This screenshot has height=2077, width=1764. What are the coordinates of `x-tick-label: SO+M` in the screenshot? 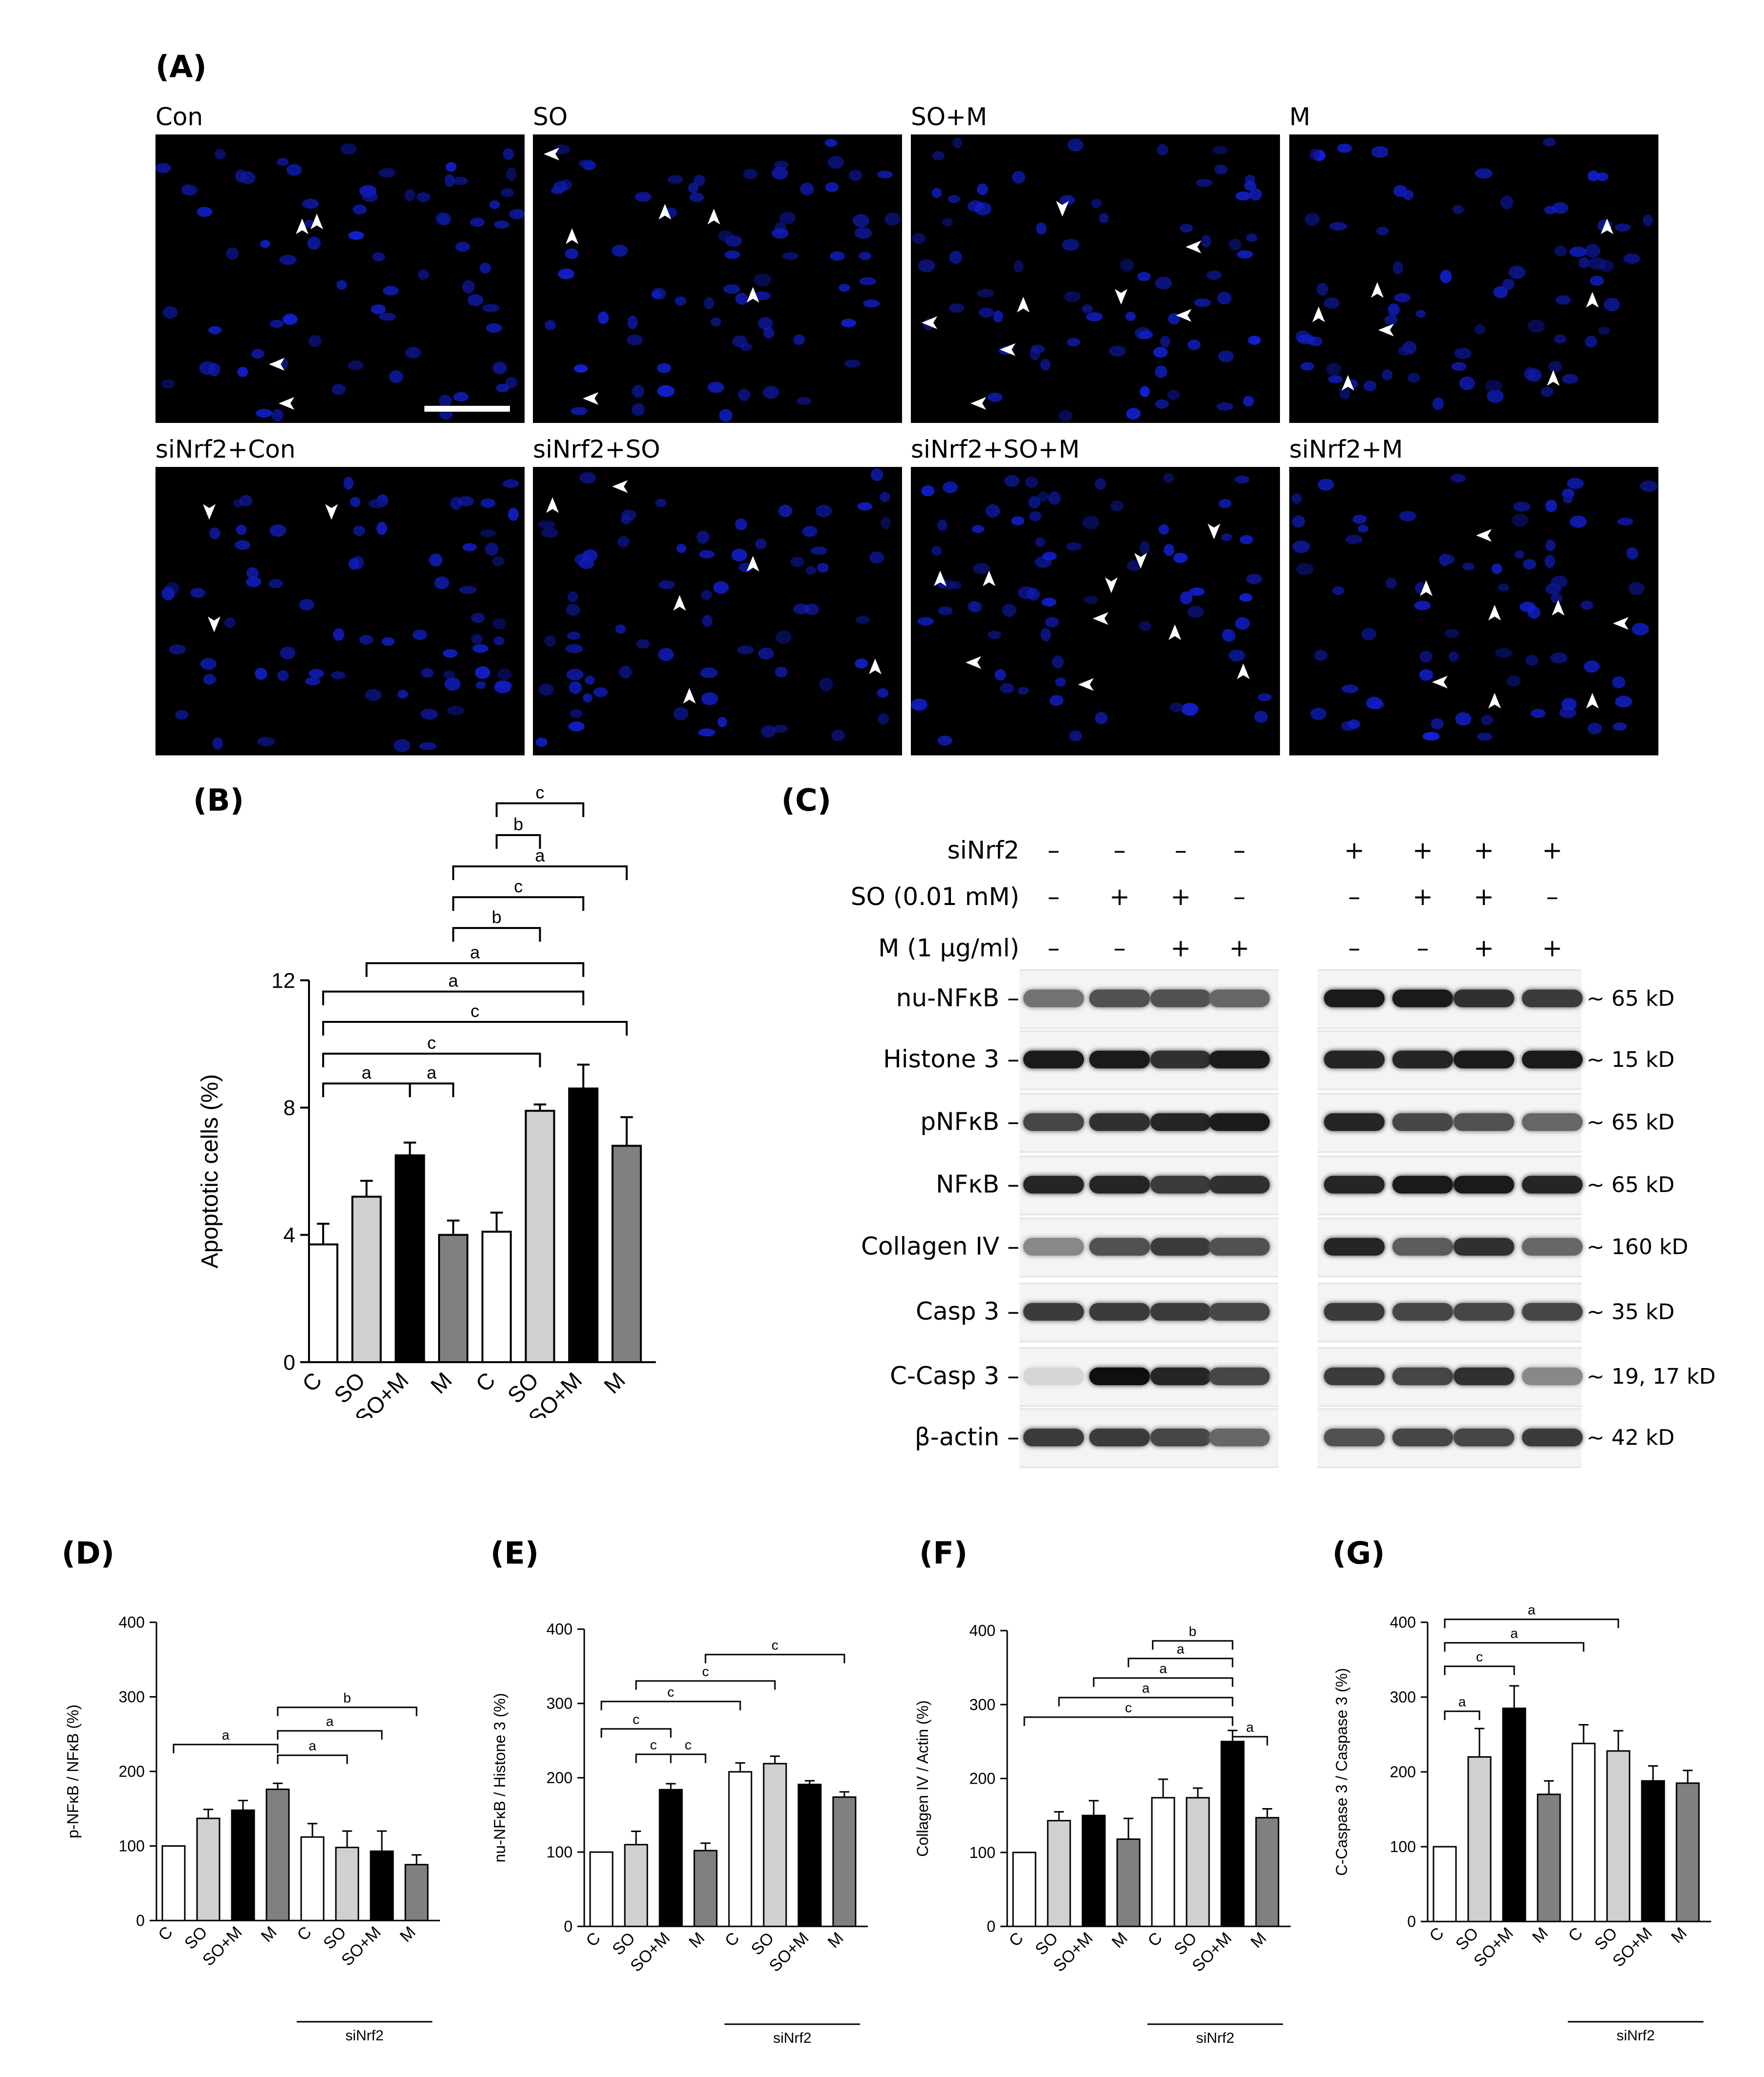 It's located at (361, 1946).